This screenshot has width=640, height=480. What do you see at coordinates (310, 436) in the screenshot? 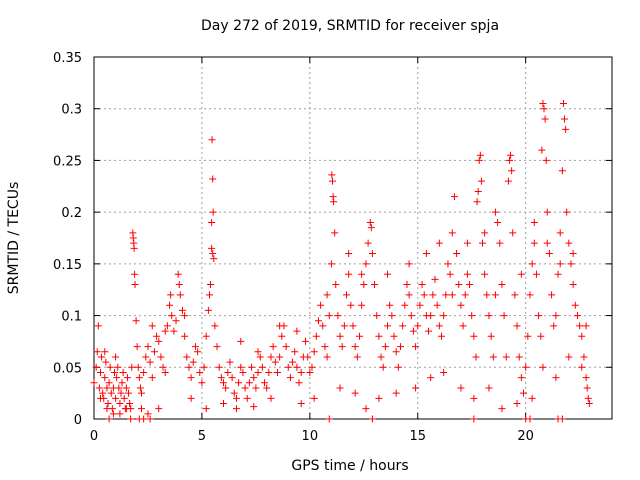
I see `x-tick-label: 10` at bounding box center [310, 436].